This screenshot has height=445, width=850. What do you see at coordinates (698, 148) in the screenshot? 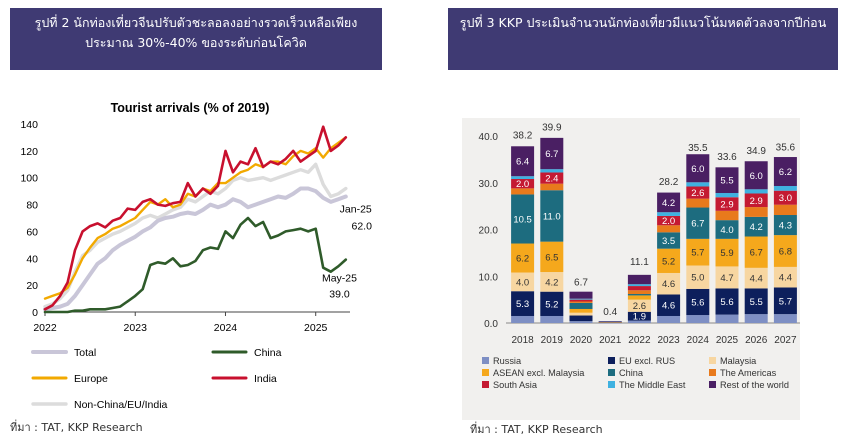
I see `bar-total-label: 35.5` at bounding box center [698, 148].